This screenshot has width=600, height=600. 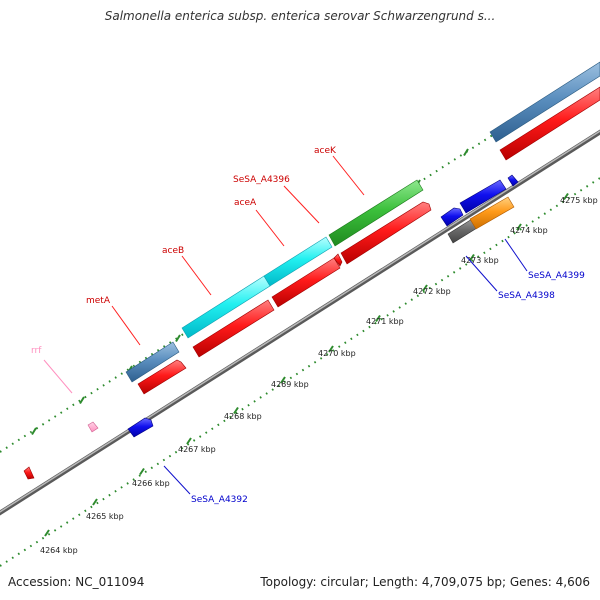 What do you see at coordinates (480, 260) in the screenshot?
I see `kbp-label: 4273 kbp` at bounding box center [480, 260].